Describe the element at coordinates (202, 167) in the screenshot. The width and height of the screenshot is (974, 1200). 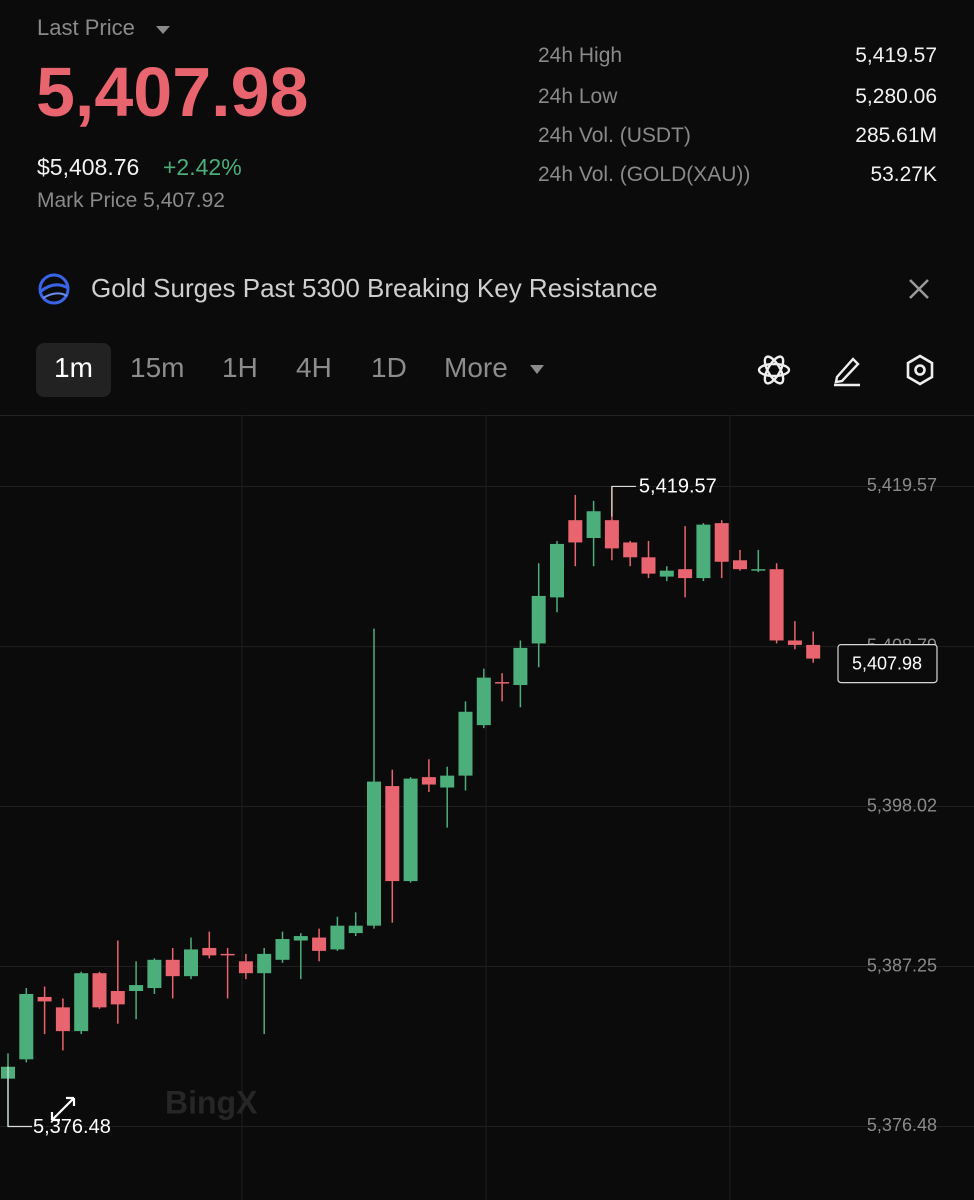
I see `price-change: +2.42%` at that location.